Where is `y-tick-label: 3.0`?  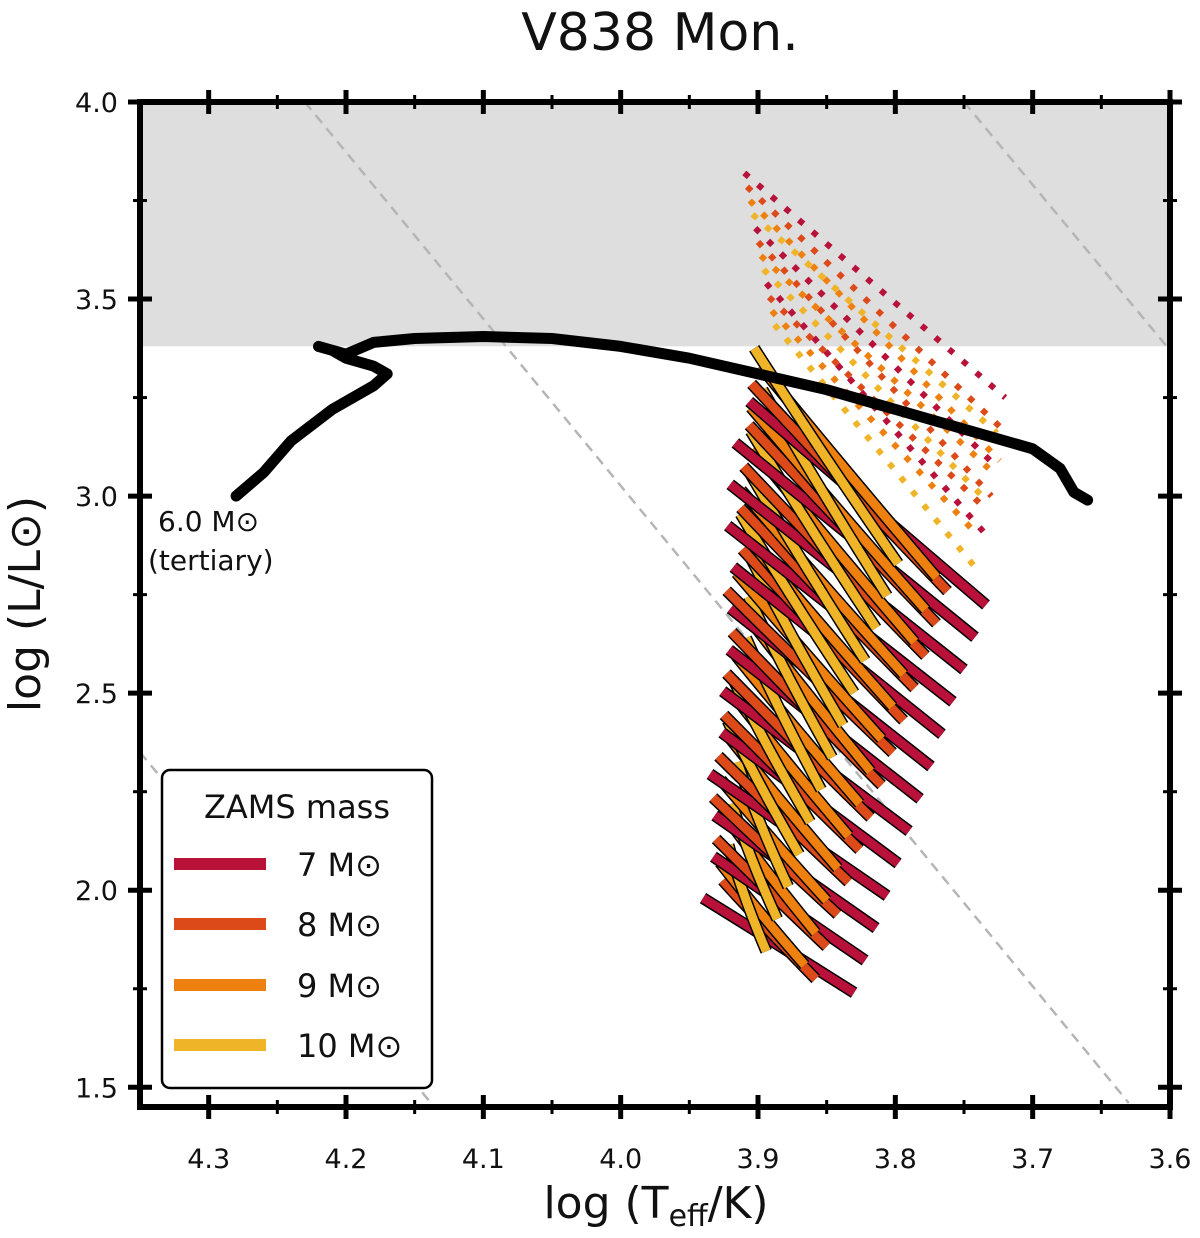
y-tick-label: 3.0 is located at coordinates (96, 497).